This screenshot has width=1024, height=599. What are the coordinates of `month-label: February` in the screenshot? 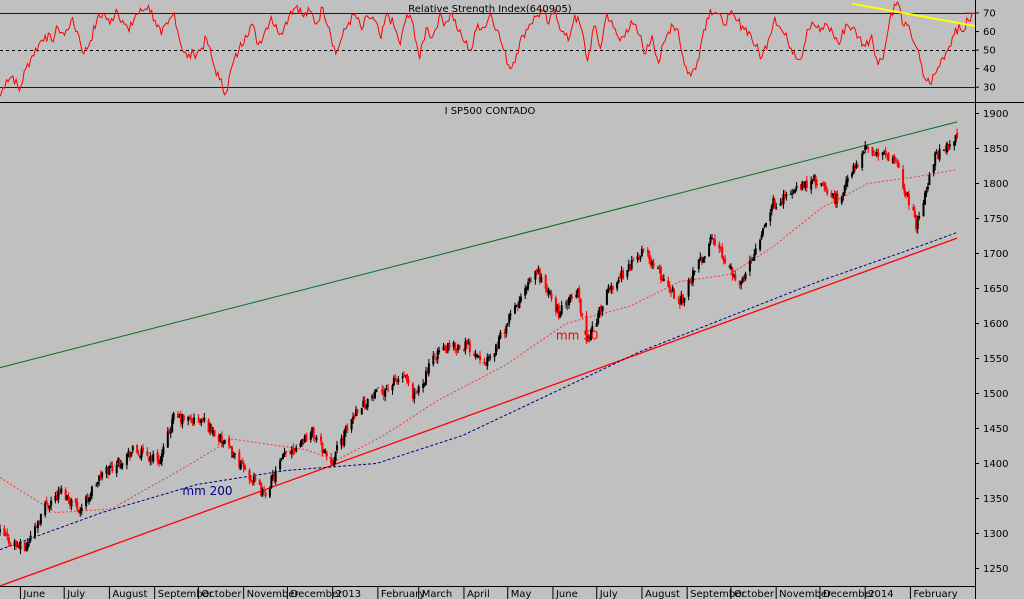 It's located at (403, 594).